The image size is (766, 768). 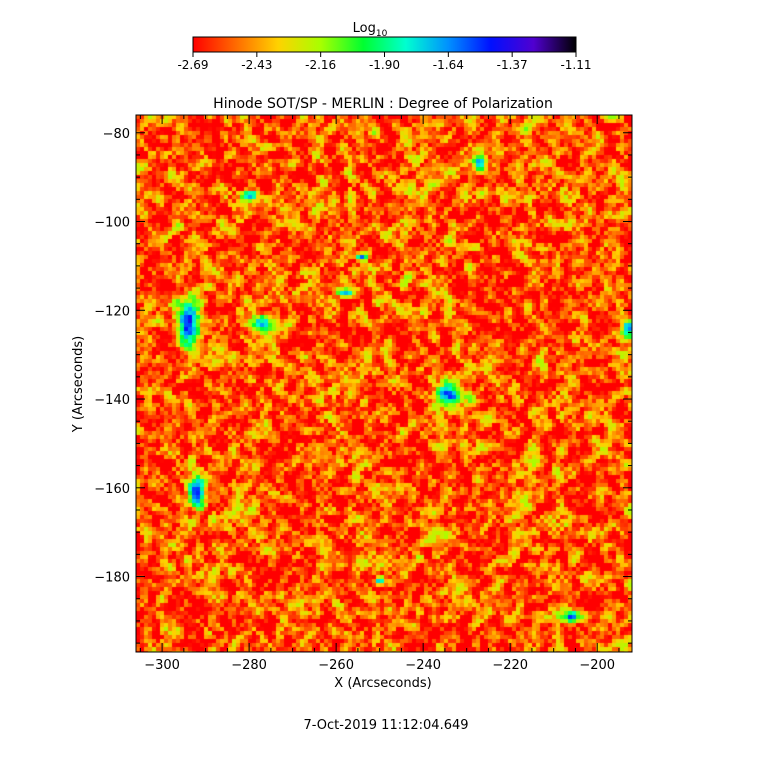 What do you see at coordinates (320, 65) in the screenshot?
I see `colorbar-tick-label: -2.16` at bounding box center [320, 65].